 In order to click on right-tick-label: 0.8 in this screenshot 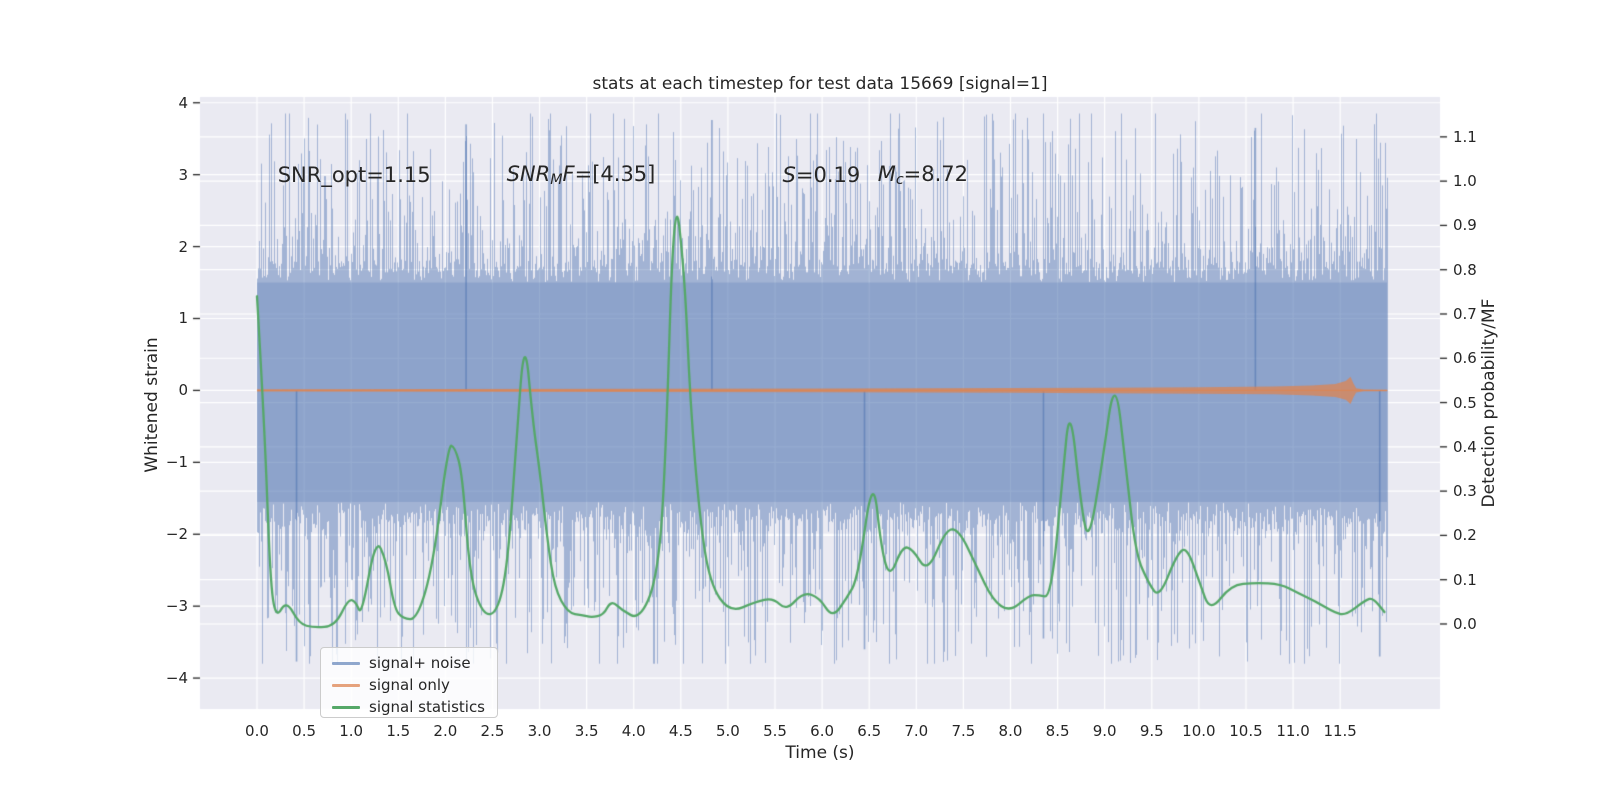, I will do `click(1465, 269)`.